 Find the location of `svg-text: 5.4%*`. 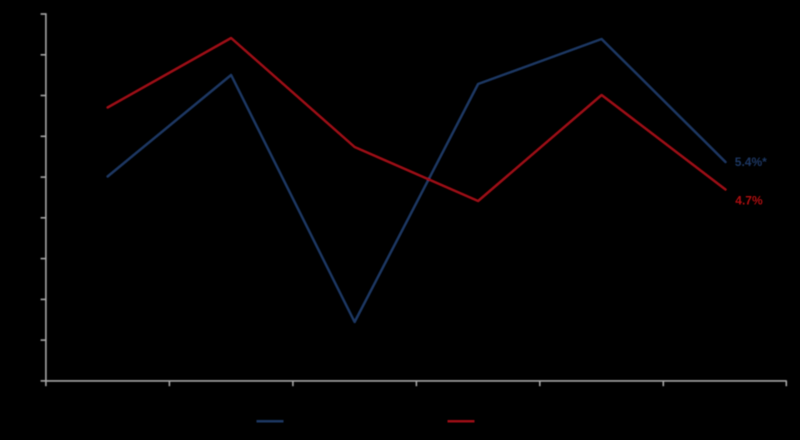

svg-text: 5.4%* is located at coordinates (751, 162).